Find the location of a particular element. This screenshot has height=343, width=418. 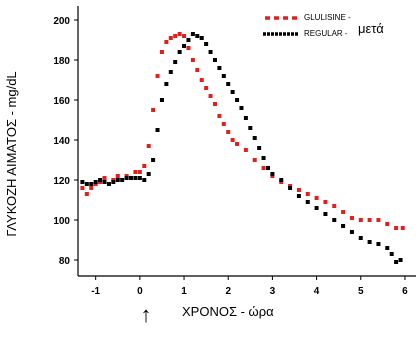

y-tick-label: 100 is located at coordinates (61, 221).